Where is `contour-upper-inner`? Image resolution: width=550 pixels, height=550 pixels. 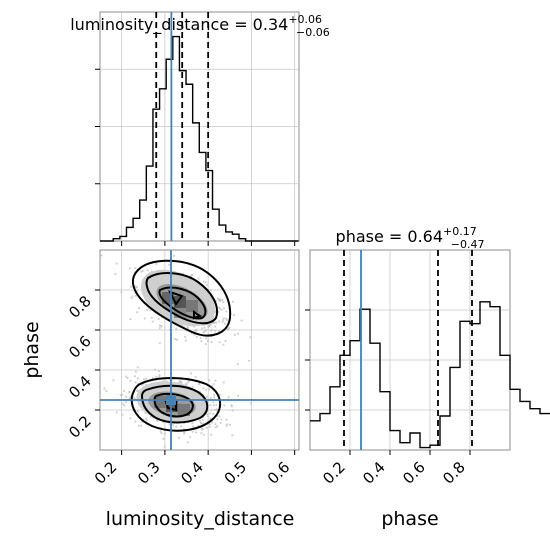
contour-upper-inner is located at coordinates (182, 303).